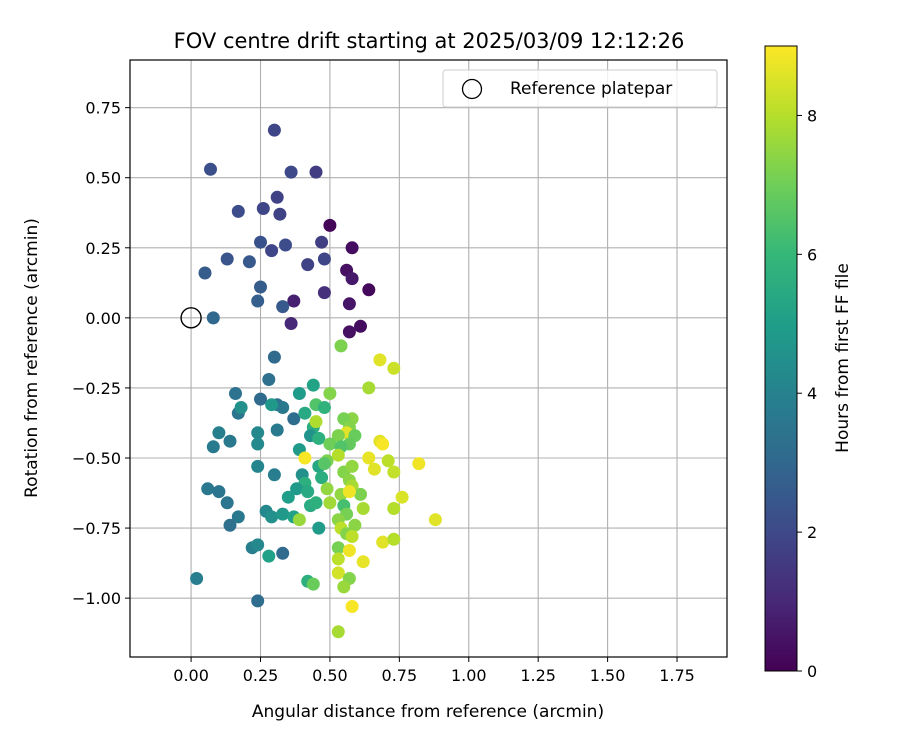 Image resolution: width=900 pixels, height=750 pixels. What do you see at coordinates (469, 675) in the screenshot?
I see `x-tick-label: 1.00` at bounding box center [469, 675].